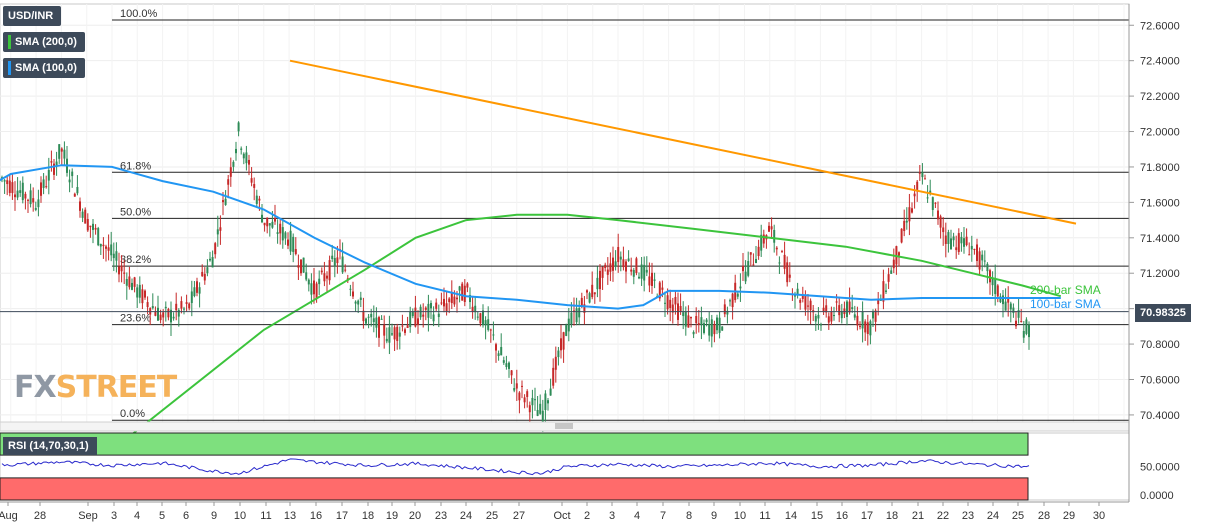 This screenshot has width=1207, height=526. What do you see at coordinates (240, 516) in the screenshot?
I see `x-tick-label: 10` at bounding box center [240, 516].